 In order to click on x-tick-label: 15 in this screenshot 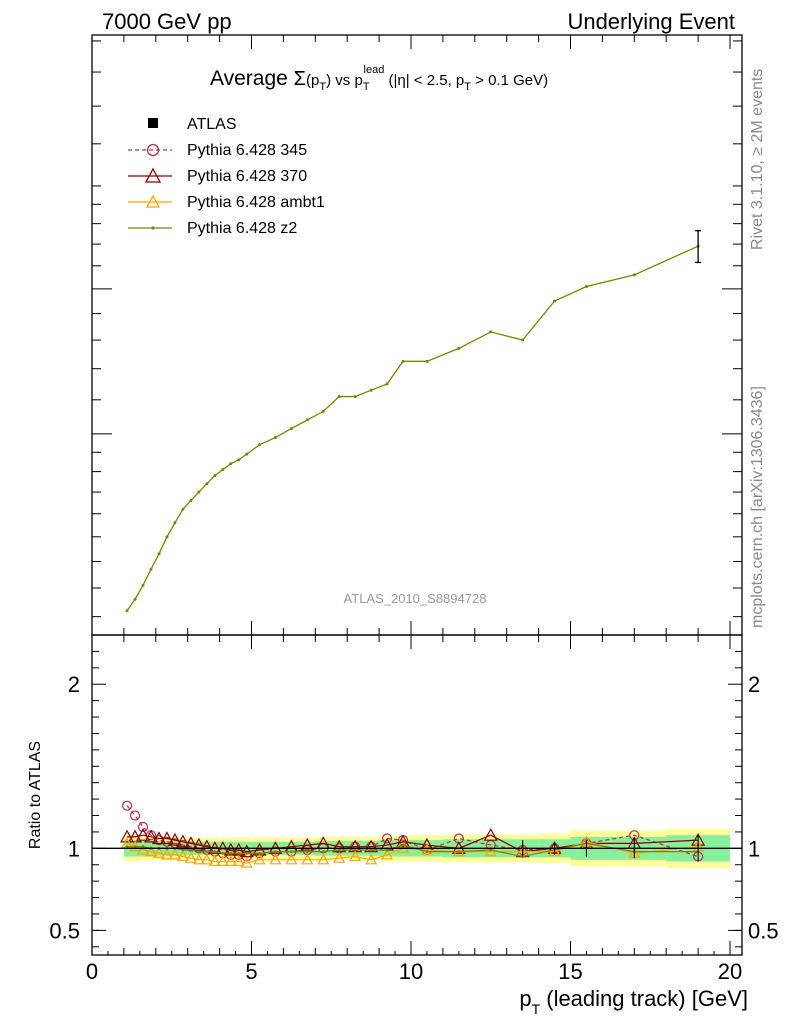, I will do `click(570, 971)`.